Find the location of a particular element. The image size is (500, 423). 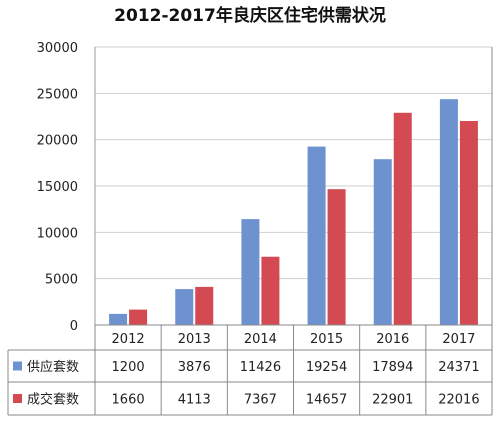

y-axis-ticks: 0 5000 10000 15000 20000 25000 30000 is located at coordinates (57, 187).